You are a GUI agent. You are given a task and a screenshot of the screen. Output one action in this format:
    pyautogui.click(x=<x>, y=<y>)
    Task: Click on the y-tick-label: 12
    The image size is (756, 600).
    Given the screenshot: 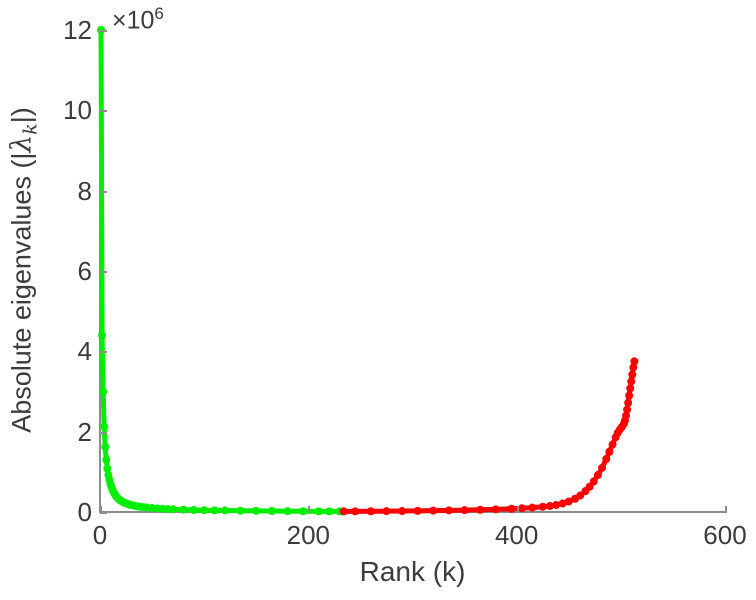 What is the action you would take?
    pyautogui.click(x=77, y=30)
    